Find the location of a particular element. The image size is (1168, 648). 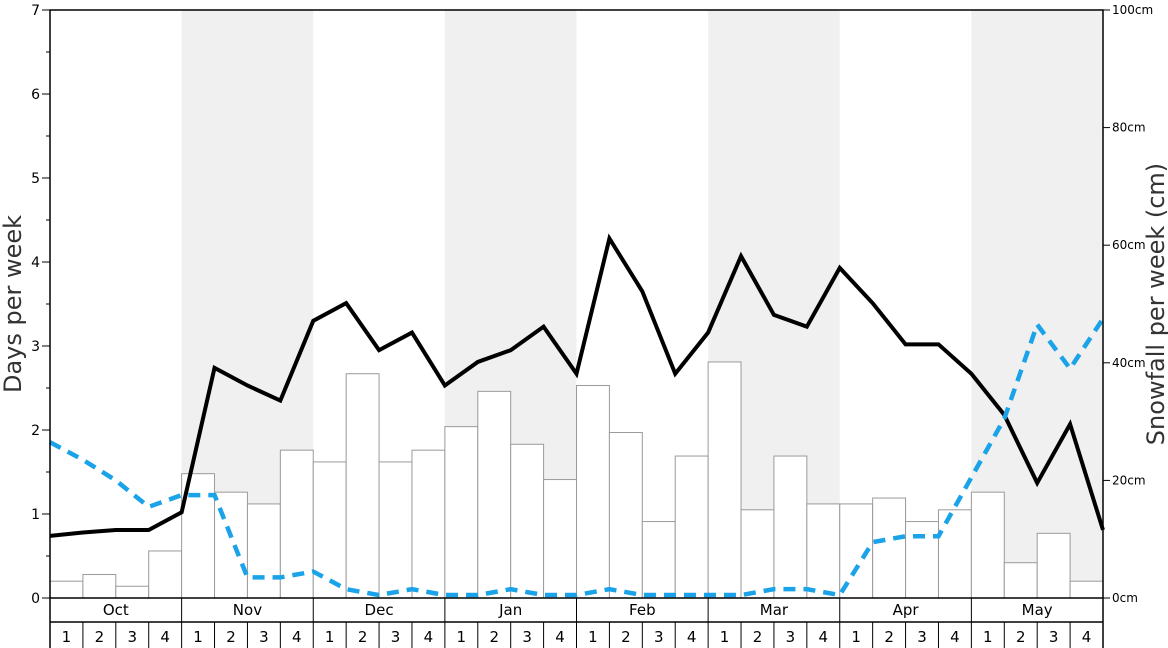

right-tick-label: 80cm is located at coordinates (1129, 128).